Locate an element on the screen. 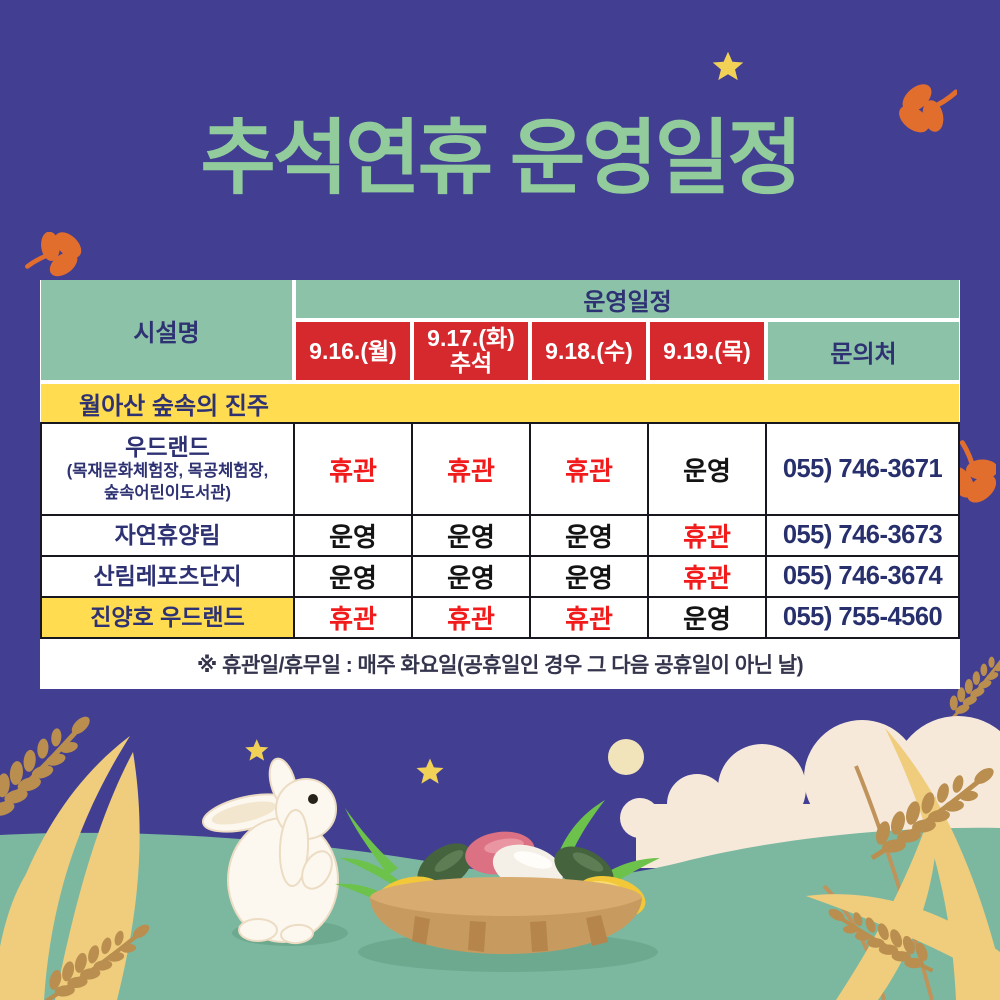  contact-cell: 055) 746-3671 is located at coordinates (862, 469).